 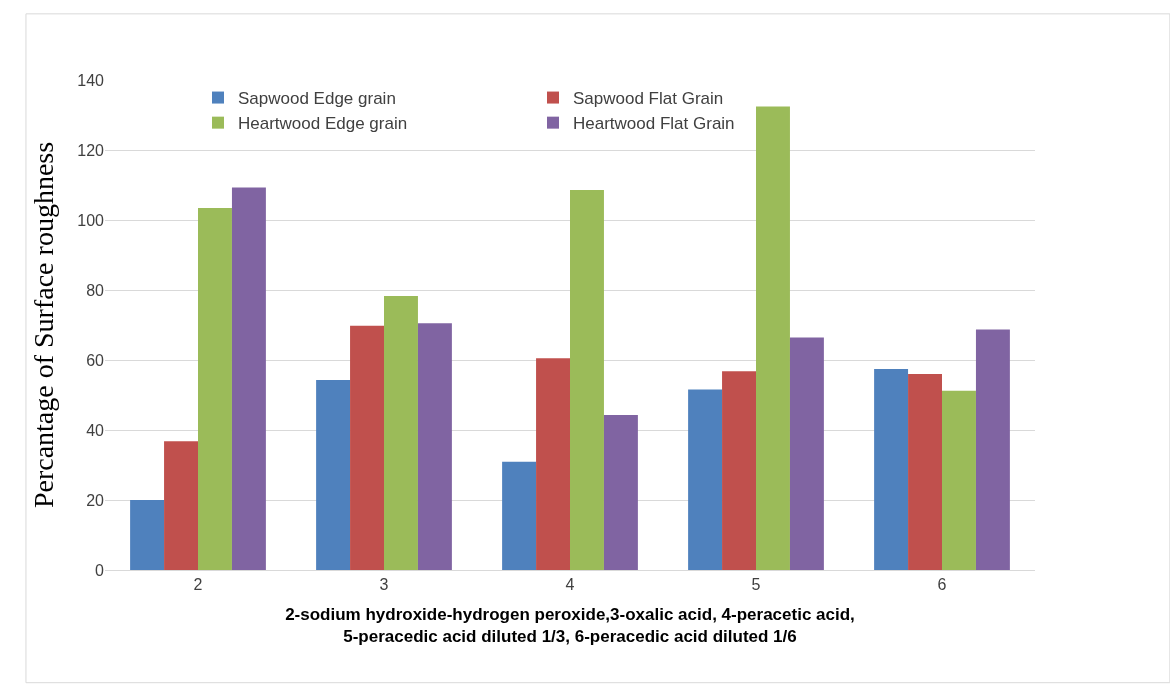 What do you see at coordinates (95, 430) in the screenshot?
I see `y-tick-label: 40` at bounding box center [95, 430].